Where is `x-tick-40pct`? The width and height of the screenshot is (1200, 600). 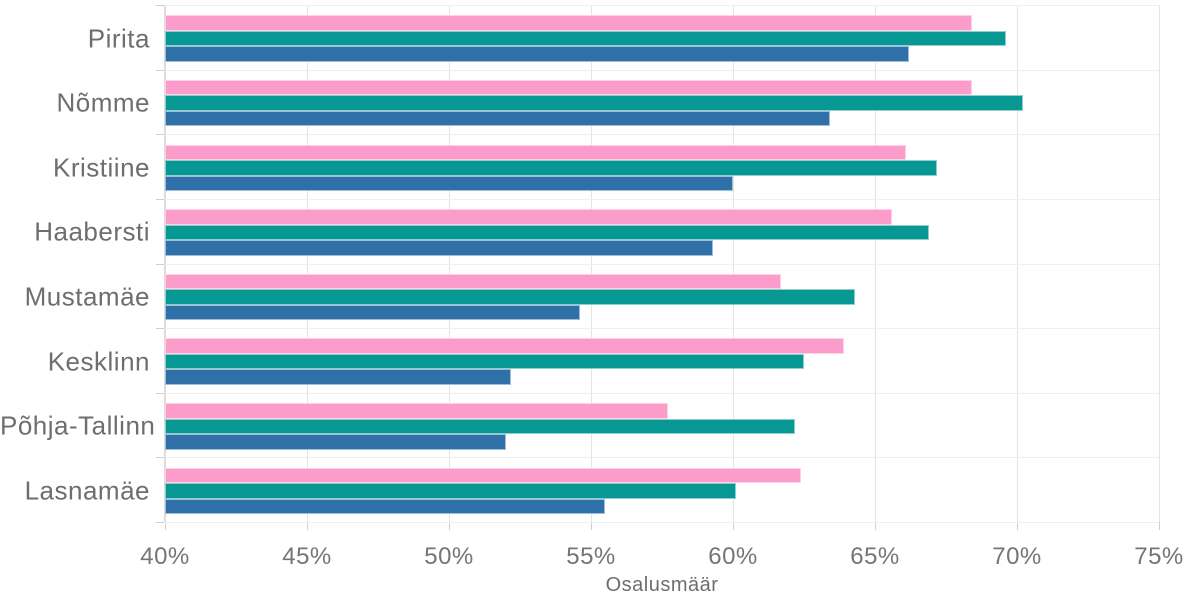
x-tick-40pct is located at coordinates (165, 526).